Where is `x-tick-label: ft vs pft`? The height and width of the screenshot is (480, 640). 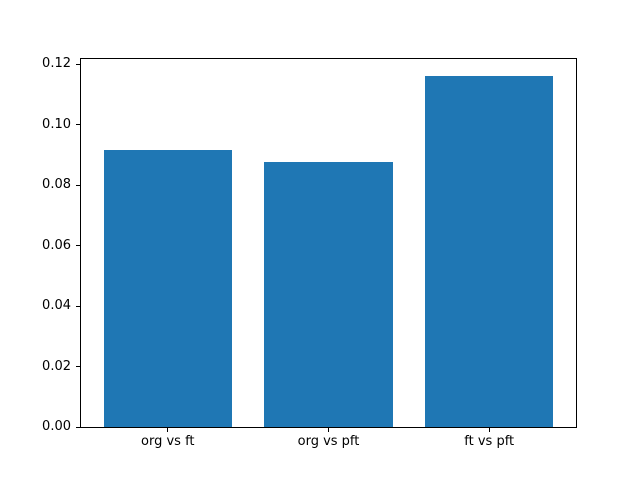 x-tick-label: ft vs pft is located at coordinates (489, 441).